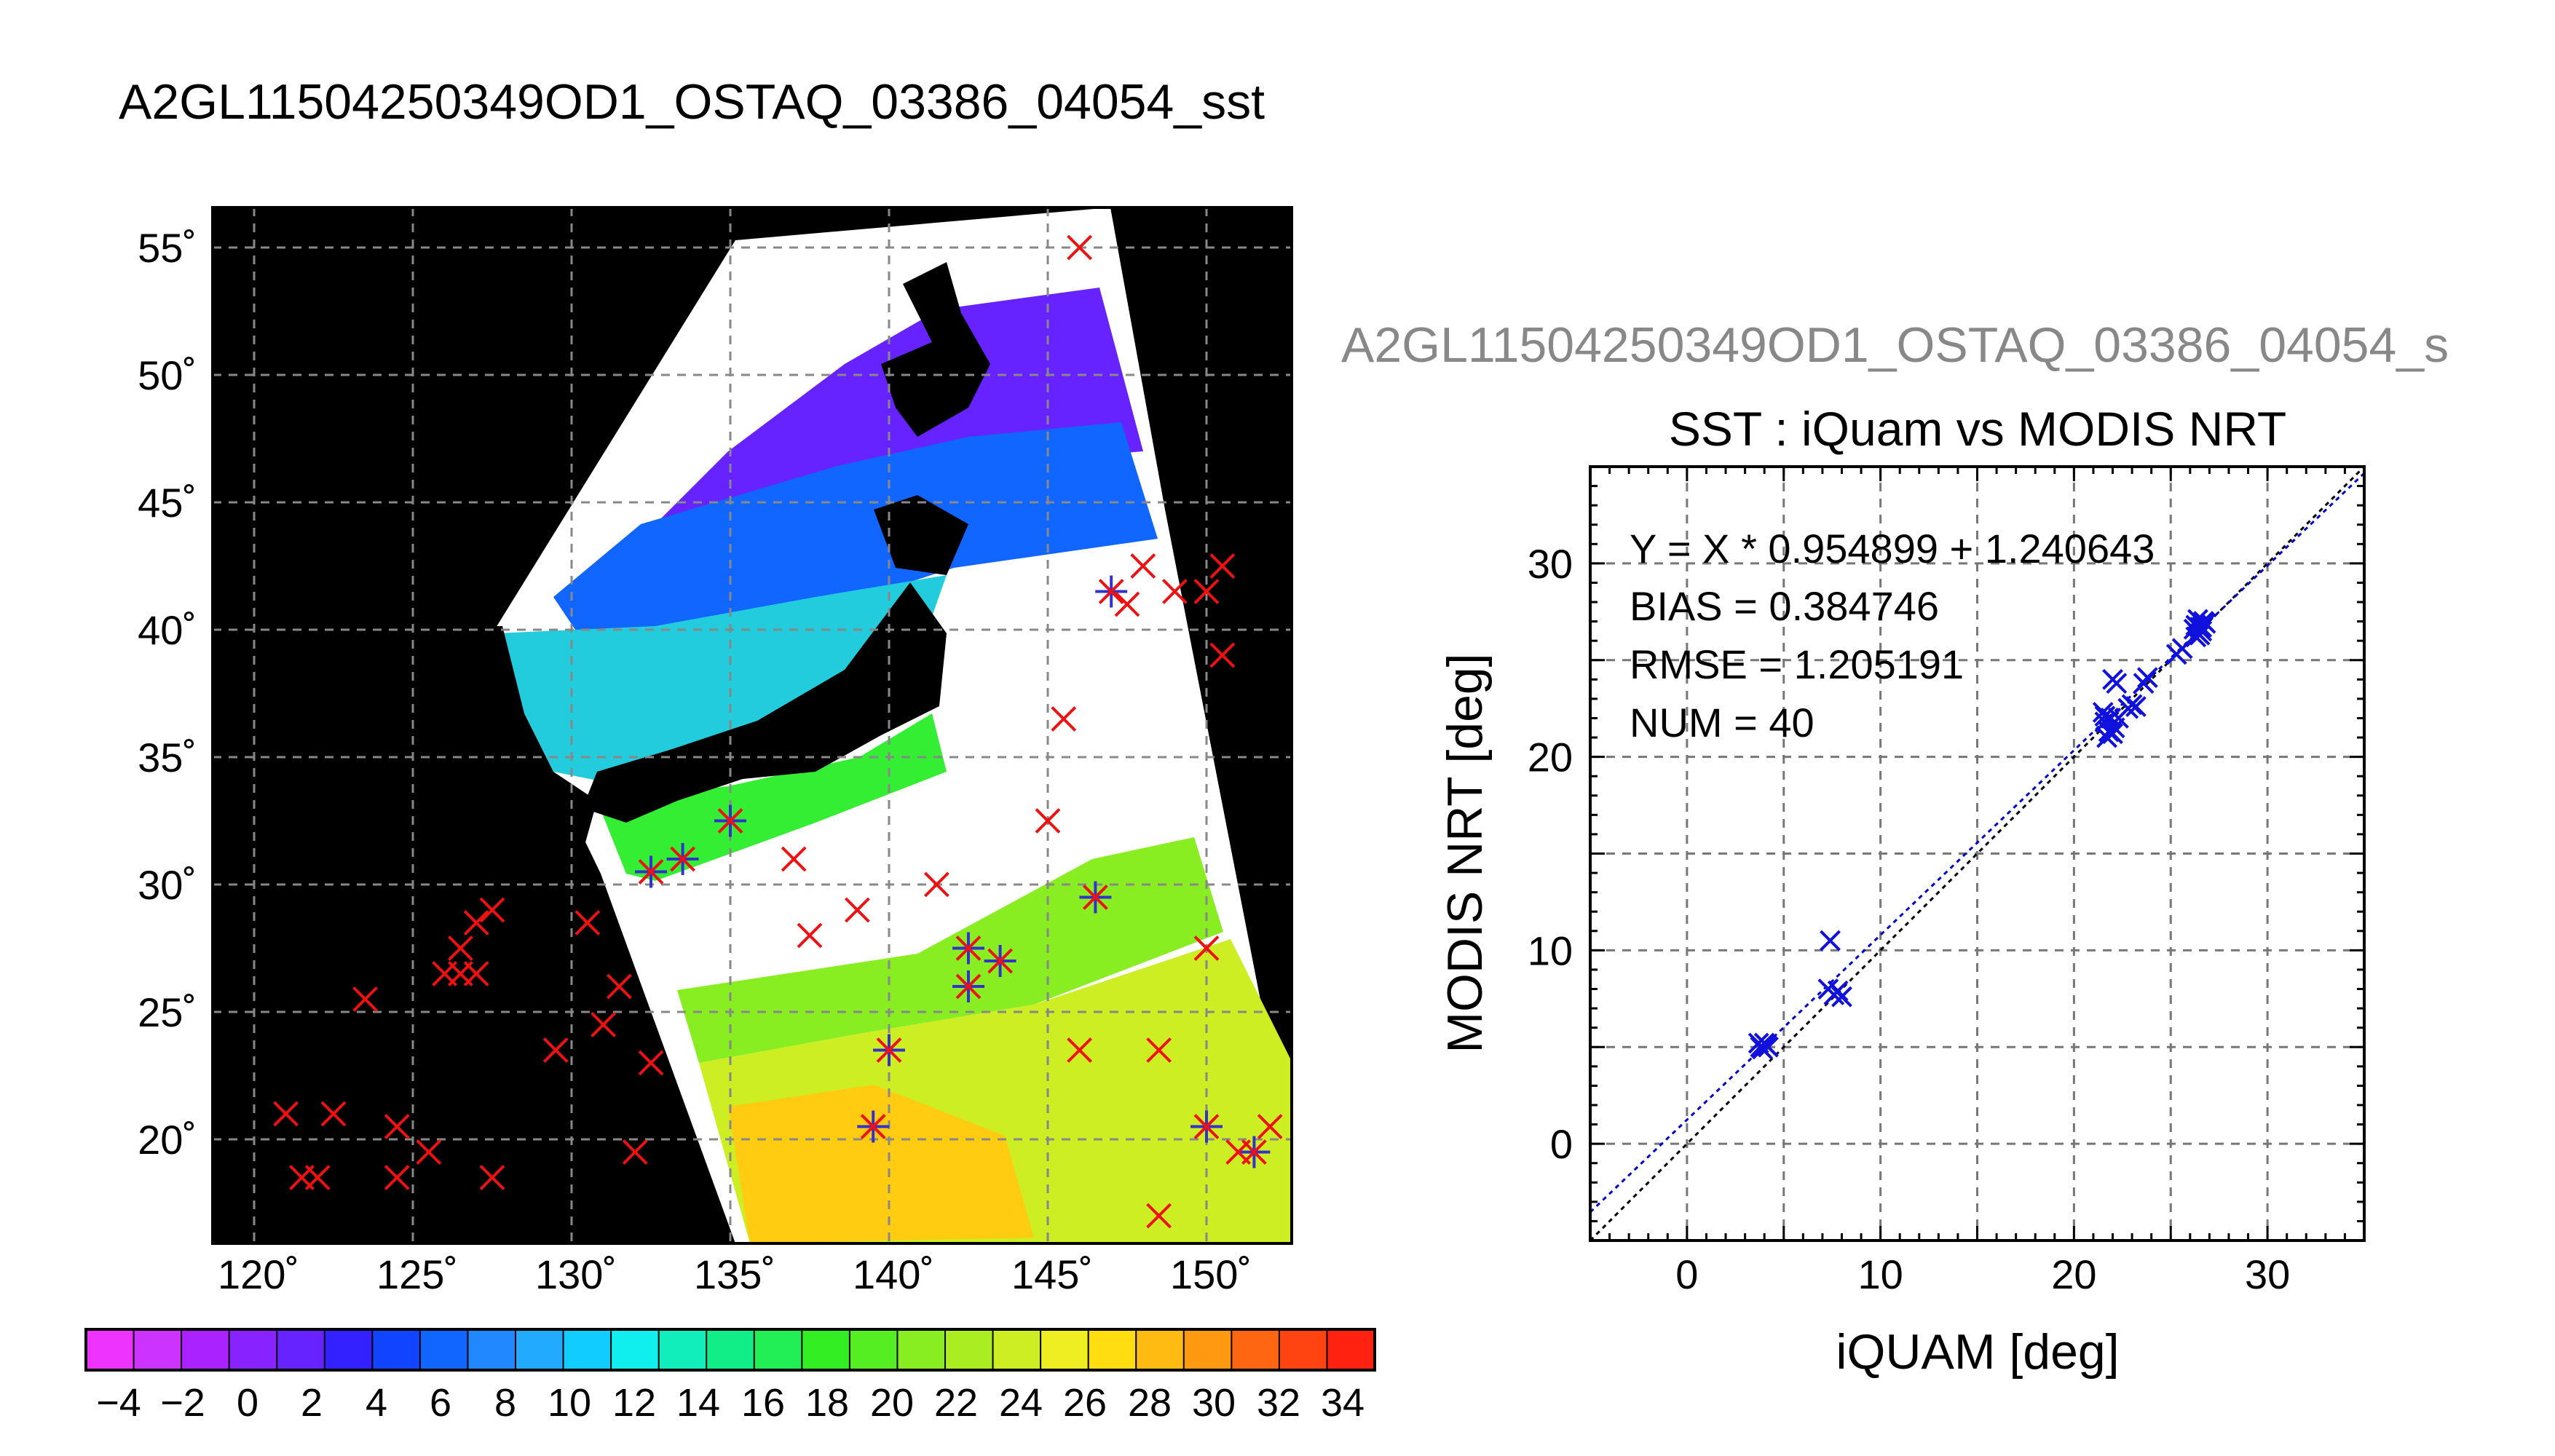 The height and width of the screenshot is (1456, 2555). I want to click on lon-label: 145˚, so click(1052, 1274).